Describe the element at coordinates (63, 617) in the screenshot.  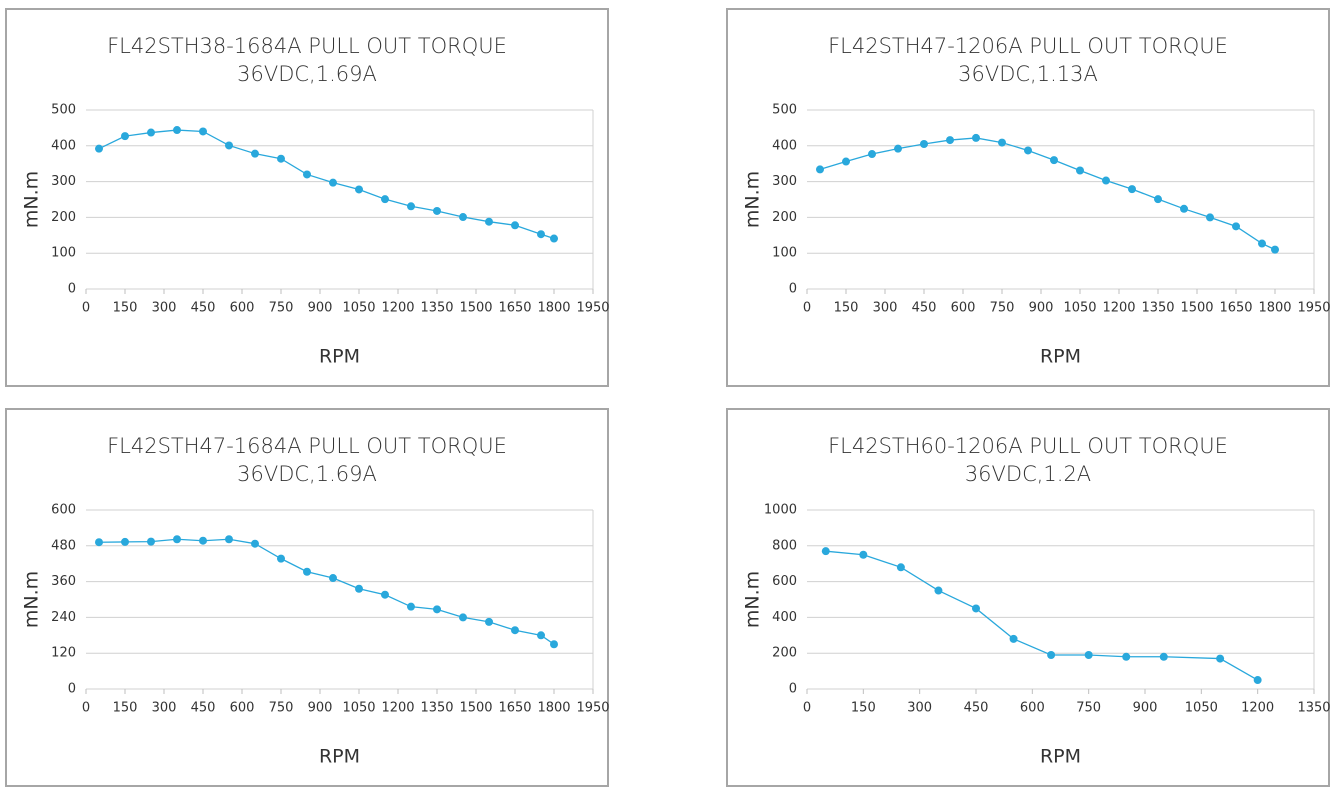
I see `y-tick-label: 240` at that location.